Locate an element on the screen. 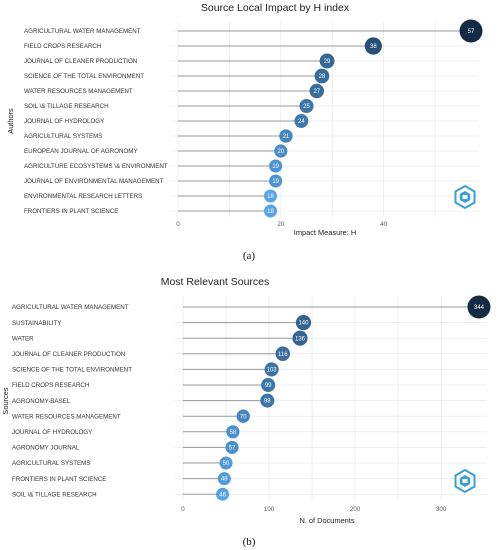 The height and width of the screenshot is (550, 499). data-value-label: 25 is located at coordinates (306, 107).